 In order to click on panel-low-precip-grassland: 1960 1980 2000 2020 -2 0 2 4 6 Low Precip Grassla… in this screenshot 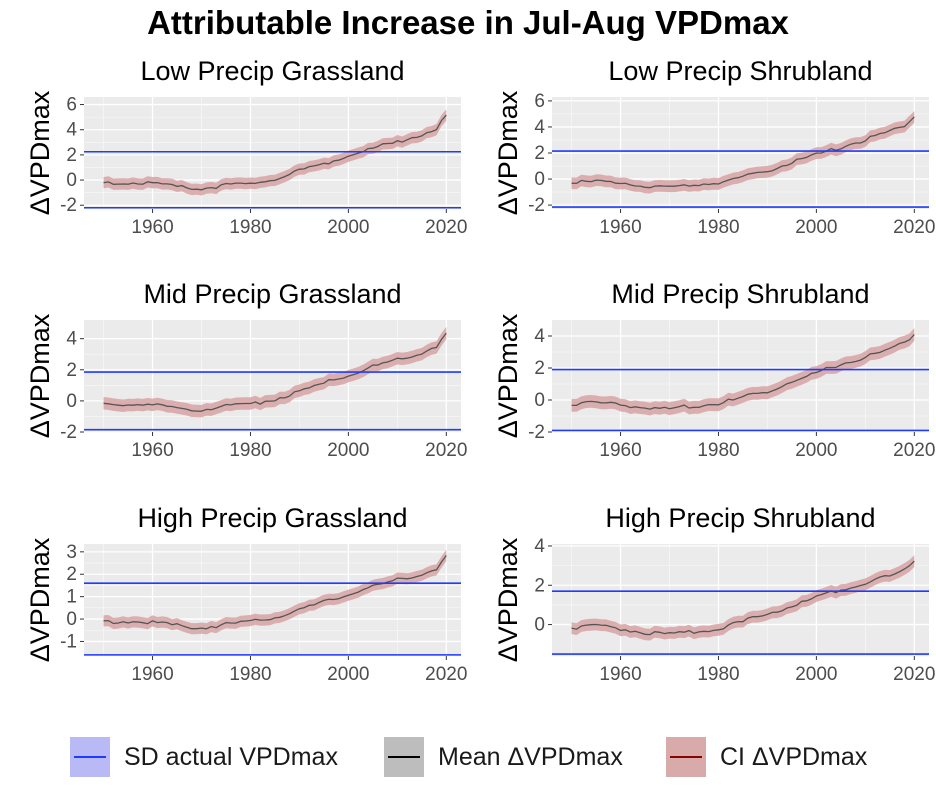, I will do `click(246, 147)`.